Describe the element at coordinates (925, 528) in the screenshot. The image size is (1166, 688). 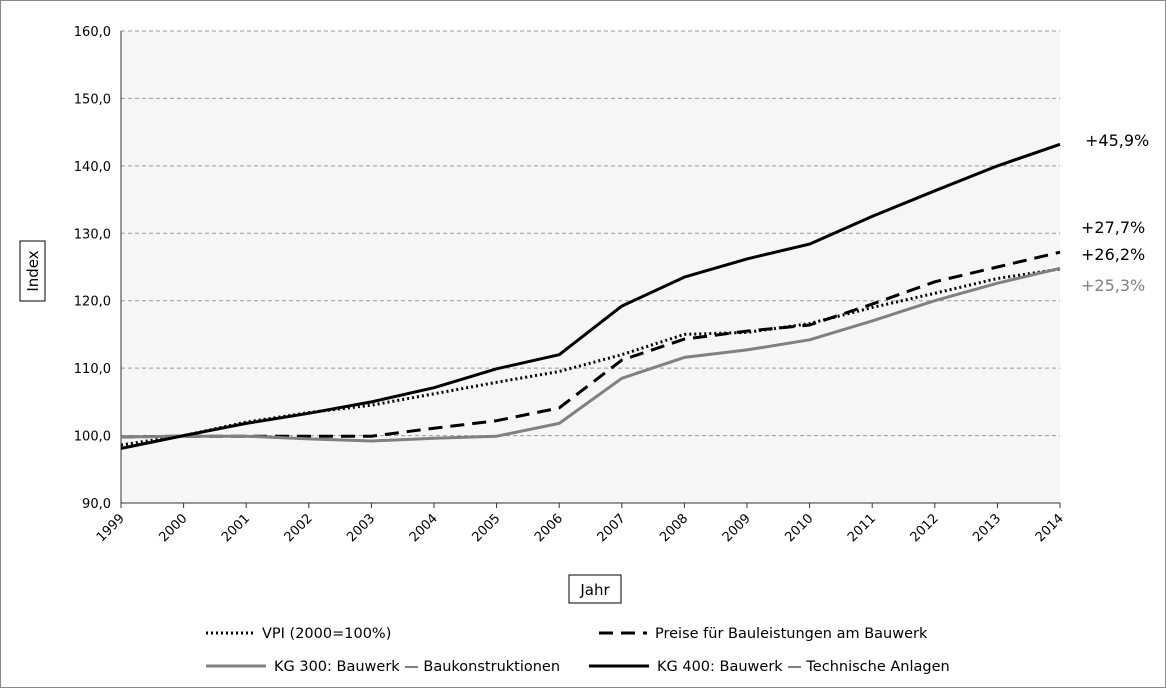
I see `x-tick-label: 2012` at that location.